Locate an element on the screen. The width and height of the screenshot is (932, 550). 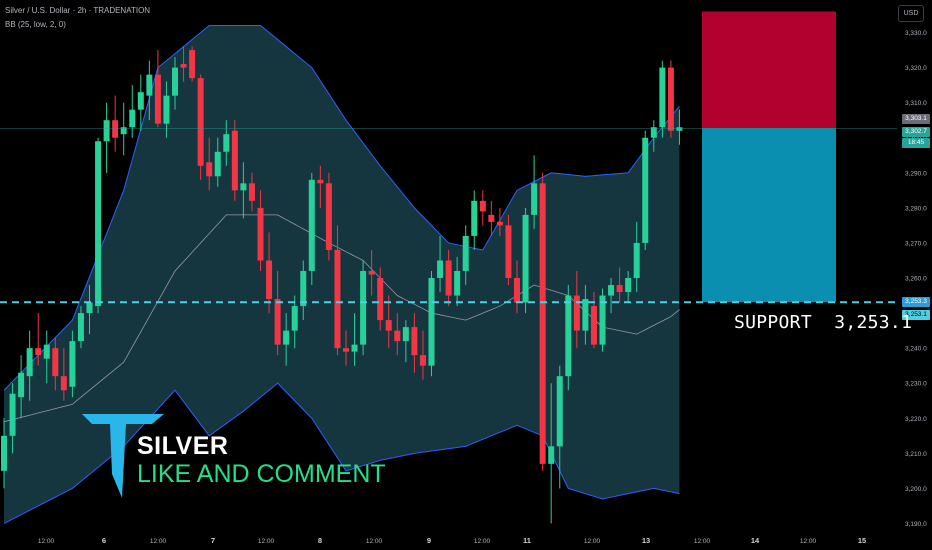
x-tick-label: 7 is located at coordinates (213, 540).